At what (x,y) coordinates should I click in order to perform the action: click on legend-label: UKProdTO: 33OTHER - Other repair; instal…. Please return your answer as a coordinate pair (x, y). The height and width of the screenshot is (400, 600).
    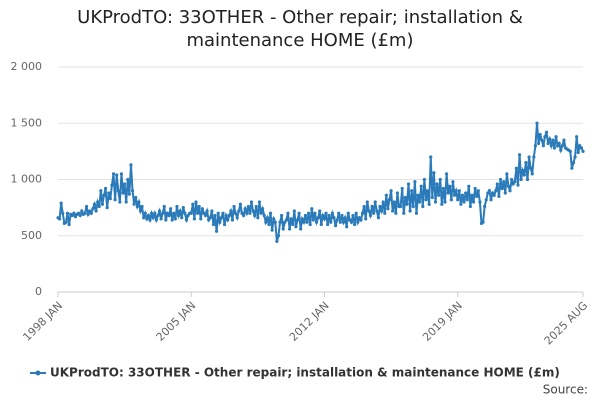
    Looking at the image, I should click on (305, 373).